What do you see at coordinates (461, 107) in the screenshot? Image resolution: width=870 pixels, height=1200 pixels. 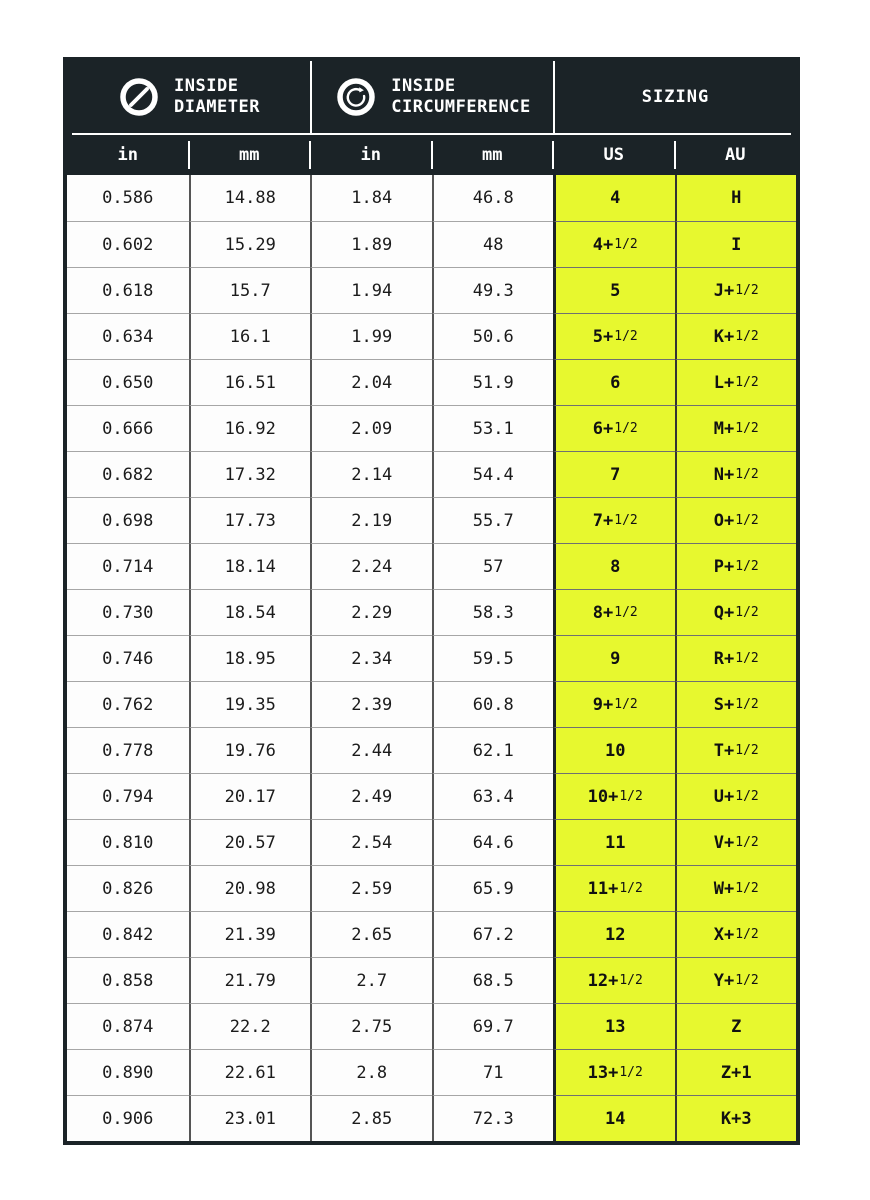 I see `header-label-line: CIRCUMFERENCE` at bounding box center [461, 107].